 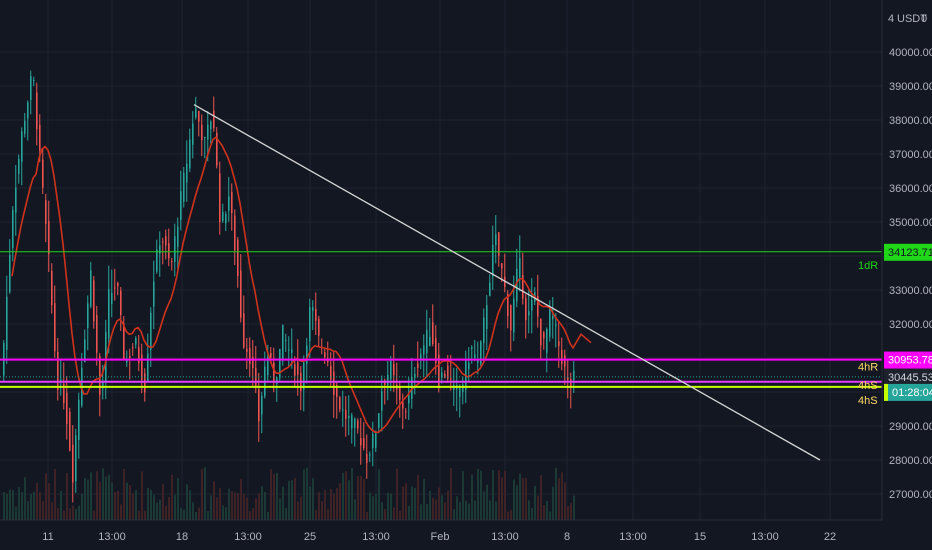 What do you see at coordinates (910, 87) in the screenshot?
I see `y-tick-label: 39000.00` at bounding box center [910, 87].